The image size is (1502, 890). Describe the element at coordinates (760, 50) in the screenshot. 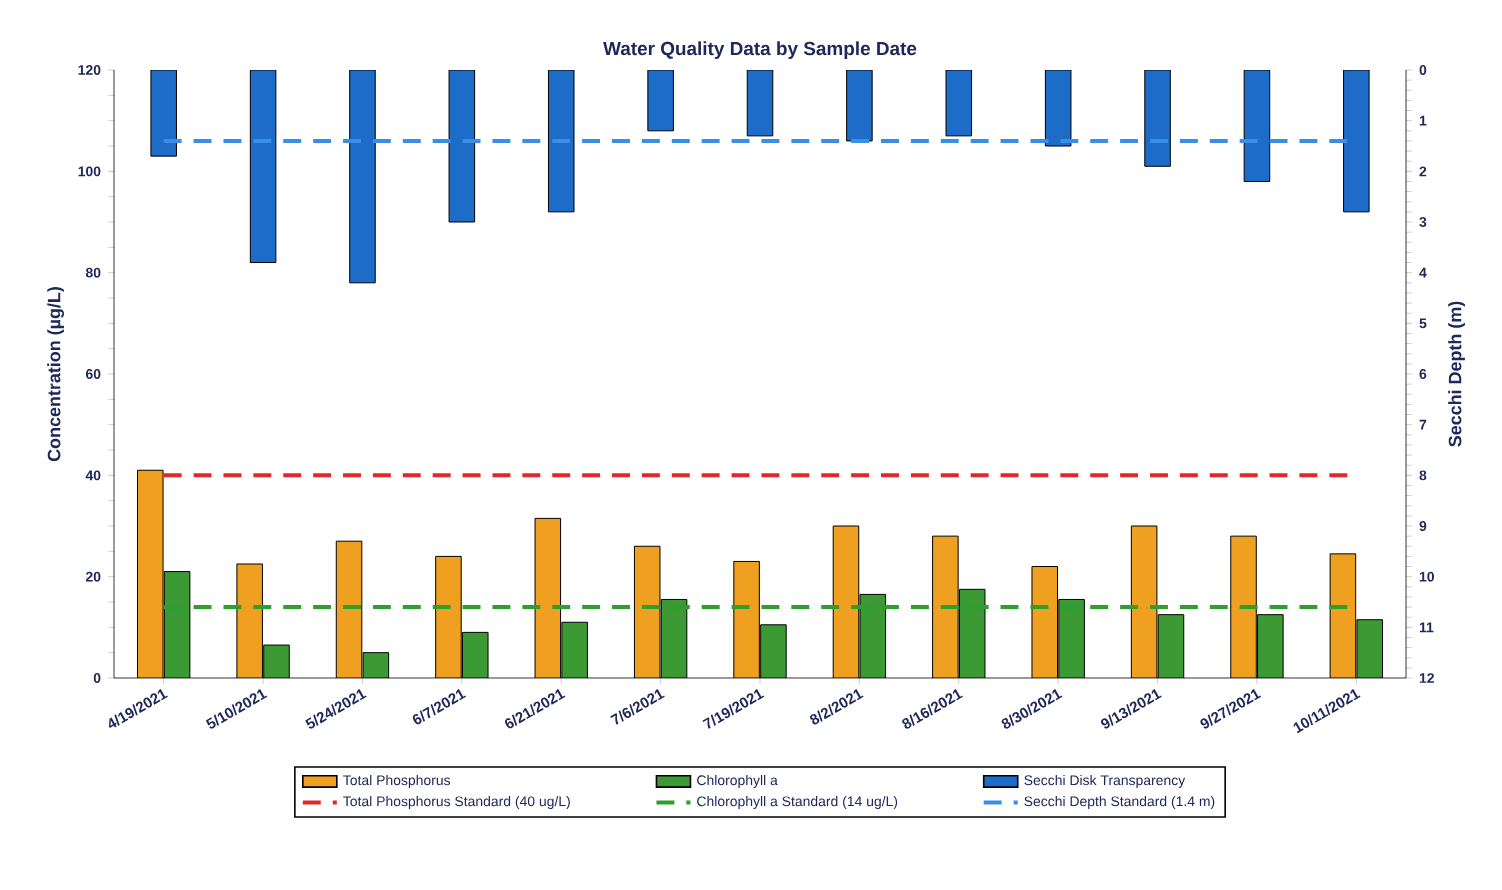

I see `chart-title: Water Quality Data by Sample Date` at that location.